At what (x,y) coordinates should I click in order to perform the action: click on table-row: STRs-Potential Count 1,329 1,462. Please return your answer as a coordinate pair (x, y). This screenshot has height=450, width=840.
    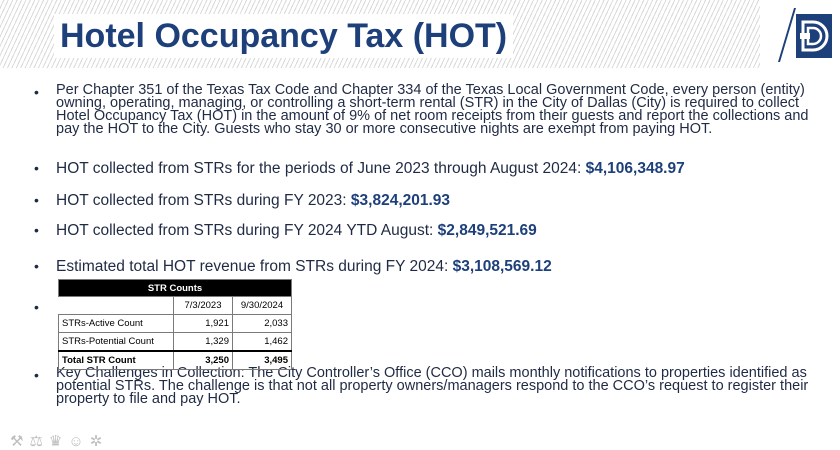
    Looking at the image, I should click on (175, 342).